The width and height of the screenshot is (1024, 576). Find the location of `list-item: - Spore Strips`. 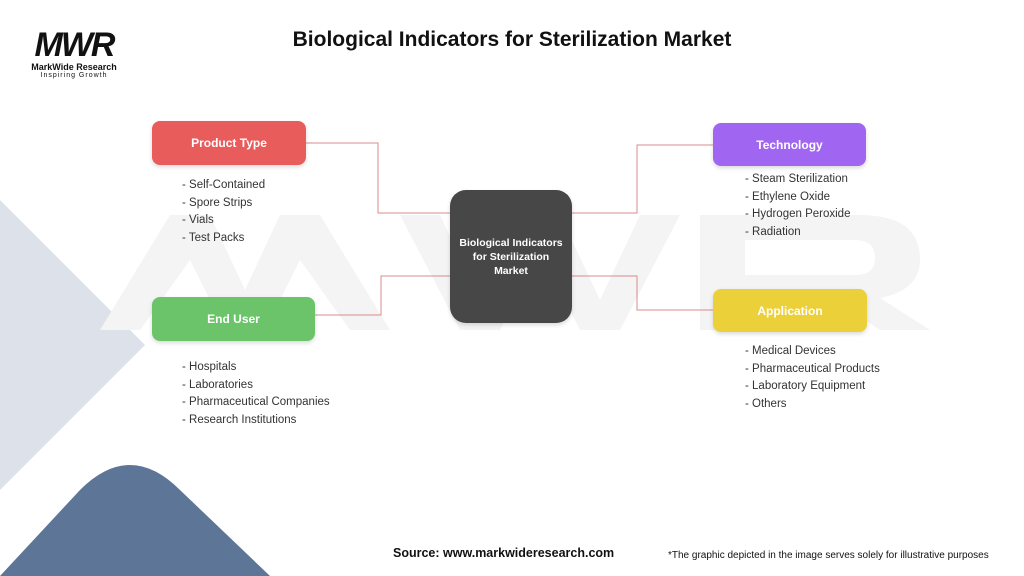

list-item: - Spore Strips is located at coordinates (217, 202).